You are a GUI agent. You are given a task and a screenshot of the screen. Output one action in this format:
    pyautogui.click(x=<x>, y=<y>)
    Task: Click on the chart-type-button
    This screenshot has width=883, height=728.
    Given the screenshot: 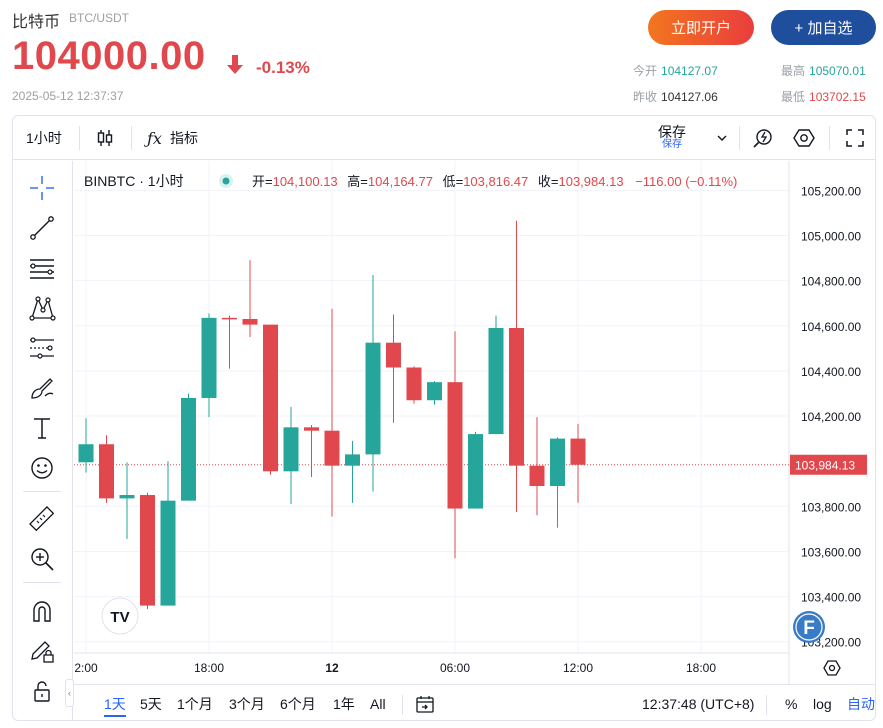 What is the action you would take?
    pyautogui.click(x=105, y=138)
    